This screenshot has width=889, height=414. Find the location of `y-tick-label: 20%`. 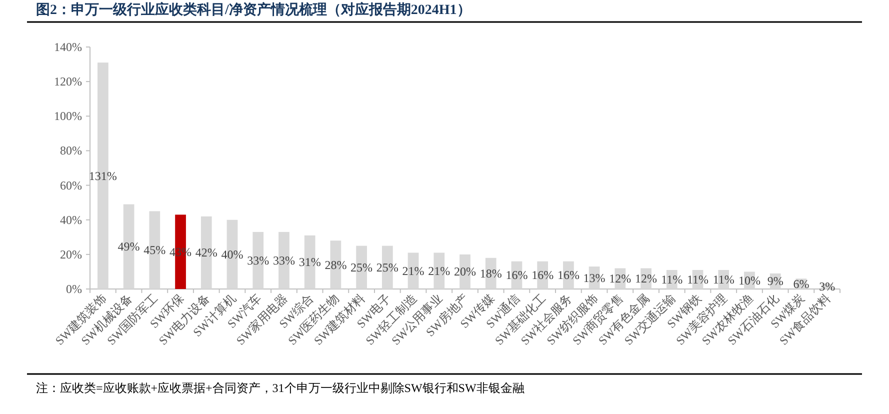

y-tick-label: 20% is located at coordinates (71, 254).